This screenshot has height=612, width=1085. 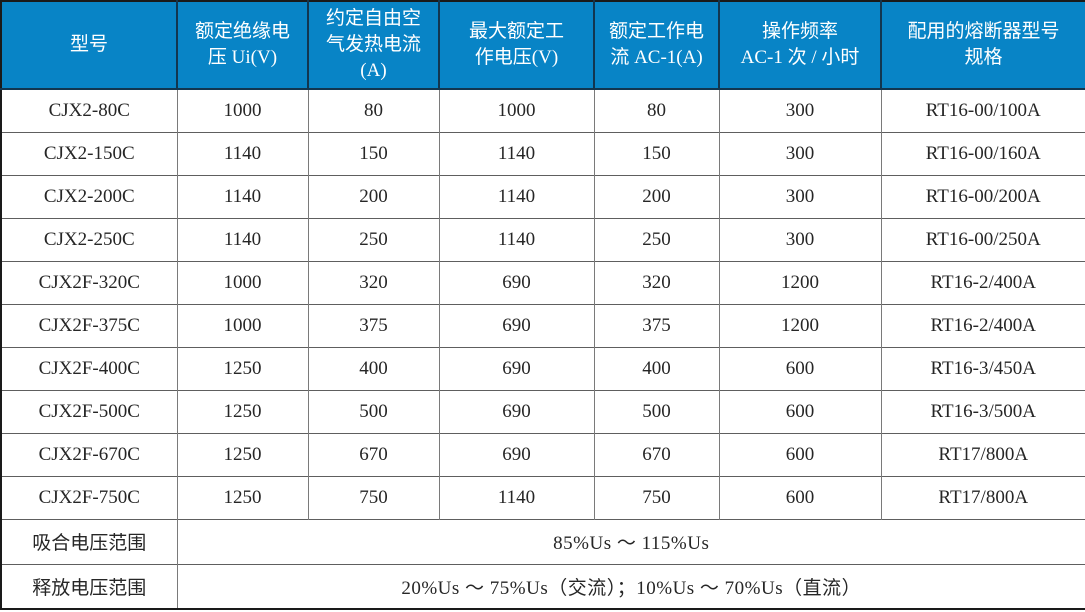 I want to click on table-row: CJX2F-375C 1000 375 690 375 1200 RT16-2/400A, so click(x=543, y=325).